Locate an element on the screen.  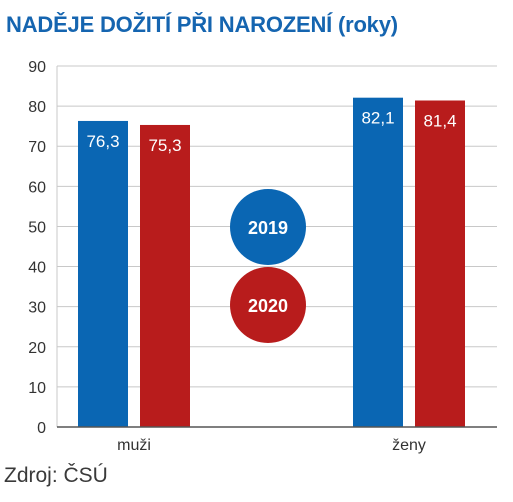
y-tick-label: 50 is located at coordinates (37, 227).